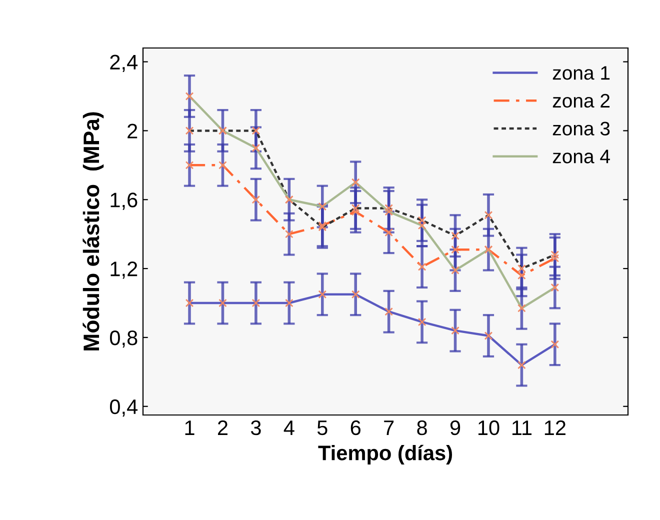 The height and width of the screenshot is (520, 660). I want to click on x-tick-label: 4, so click(289, 427).